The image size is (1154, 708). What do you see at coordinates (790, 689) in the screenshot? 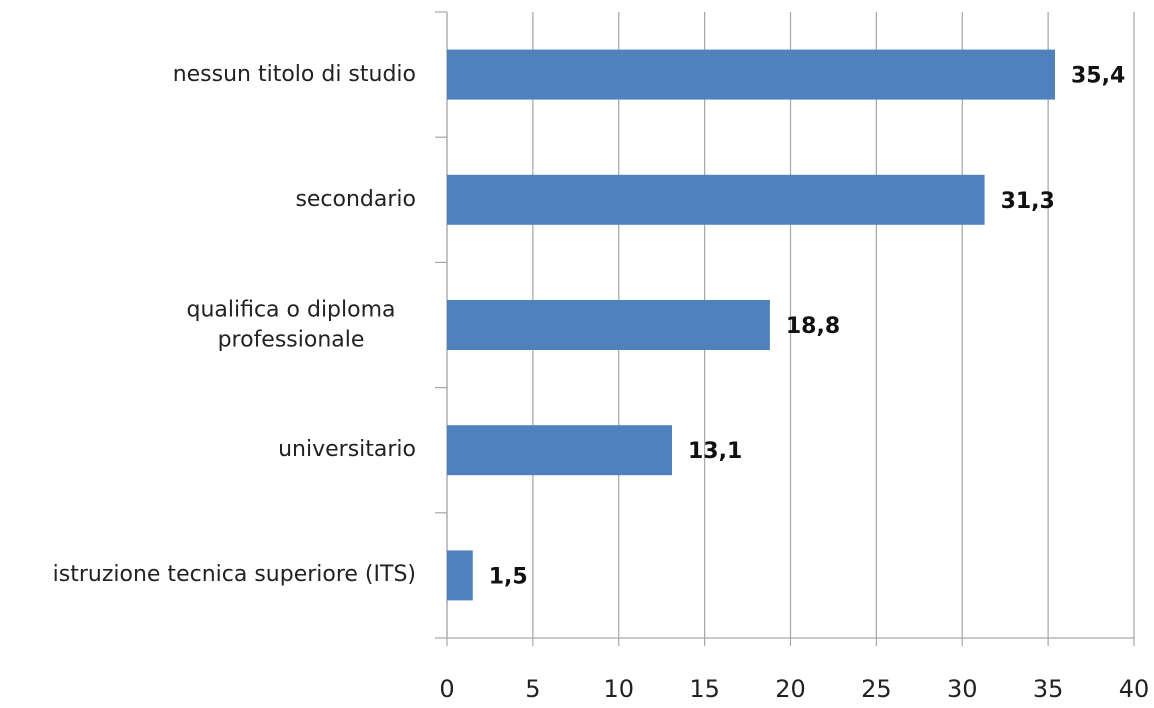
I see `x-tick-label: 20` at bounding box center [790, 689].